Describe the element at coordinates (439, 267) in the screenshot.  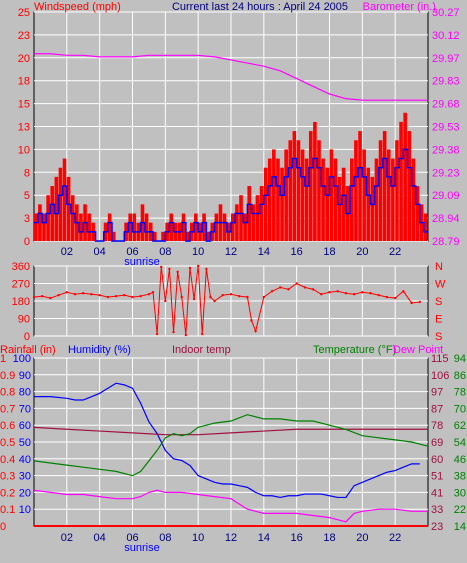
I see `compass-tick-label: N` at that location.